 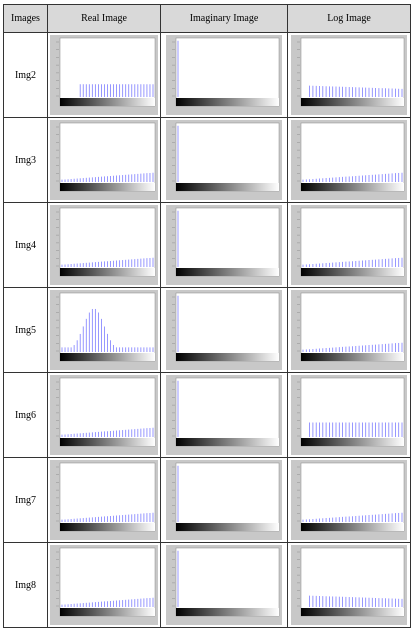 What do you see at coordinates (224, 18) in the screenshot?
I see `column-header: Imaginary Image` at bounding box center [224, 18].